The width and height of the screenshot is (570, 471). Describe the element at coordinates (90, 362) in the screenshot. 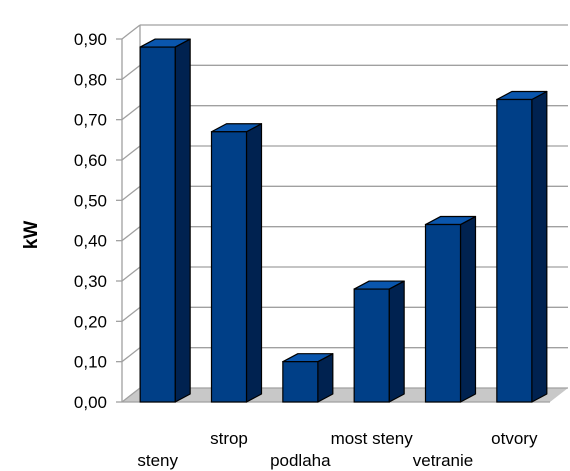

I see `y-tick-label: 0,10` at that location.